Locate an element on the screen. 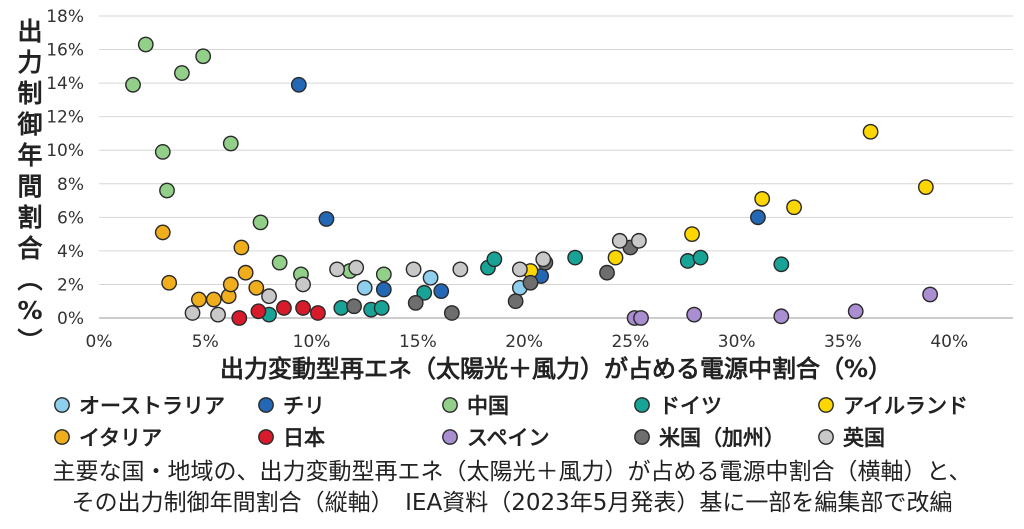 Image resolution: width=1024 pixels, height=529 pixels. legend-label: オーストラリア is located at coordinates (152, 406).